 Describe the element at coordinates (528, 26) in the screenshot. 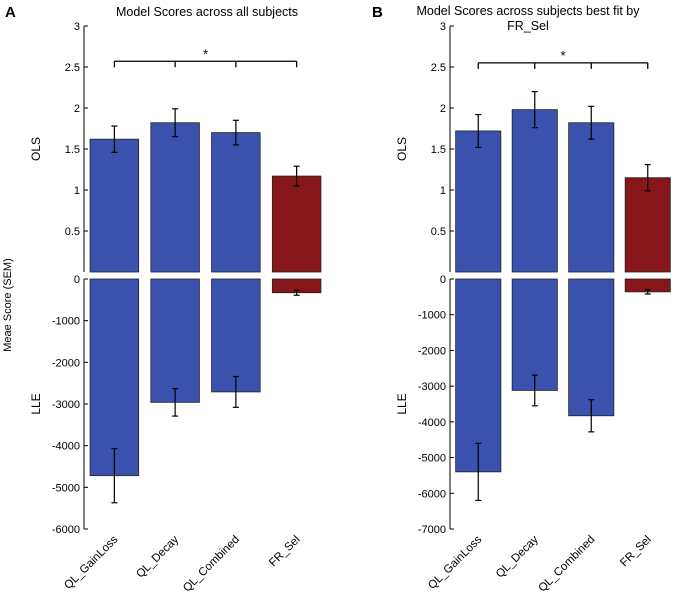

I see `panel-b-title-line2: FR_Sel` at that location.